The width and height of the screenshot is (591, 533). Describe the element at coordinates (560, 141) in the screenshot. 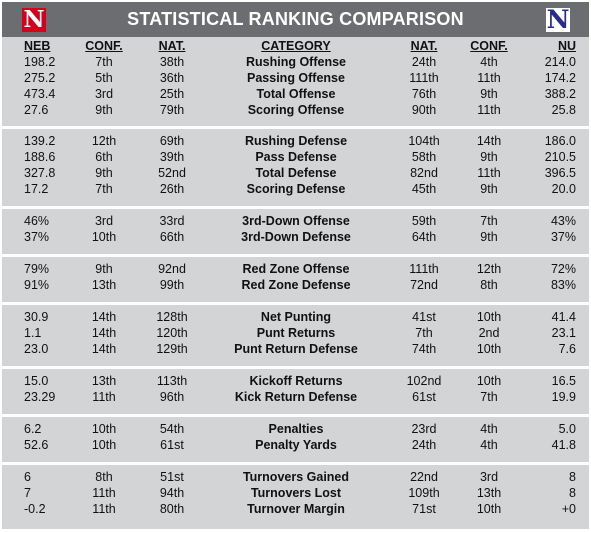

I see `nu-value: 186.0` at that location.